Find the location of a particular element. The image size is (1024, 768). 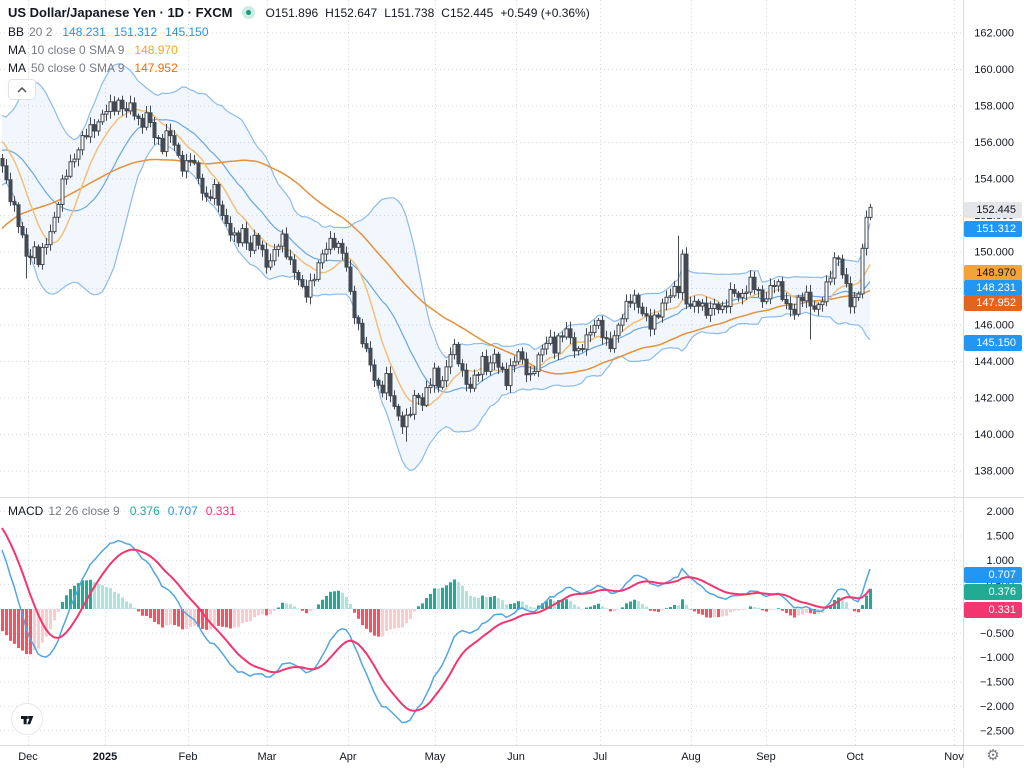

svg-text: Jun is located at coordinates (516, 757).